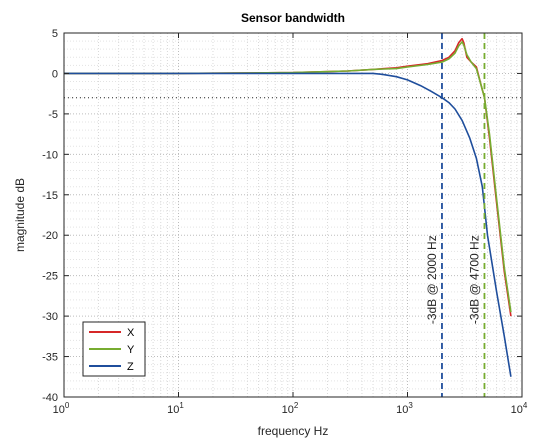 Image resolution: width=545 pixels, height=442 pixels. I want to click on y-tick-label: -35, so click(50, 358).